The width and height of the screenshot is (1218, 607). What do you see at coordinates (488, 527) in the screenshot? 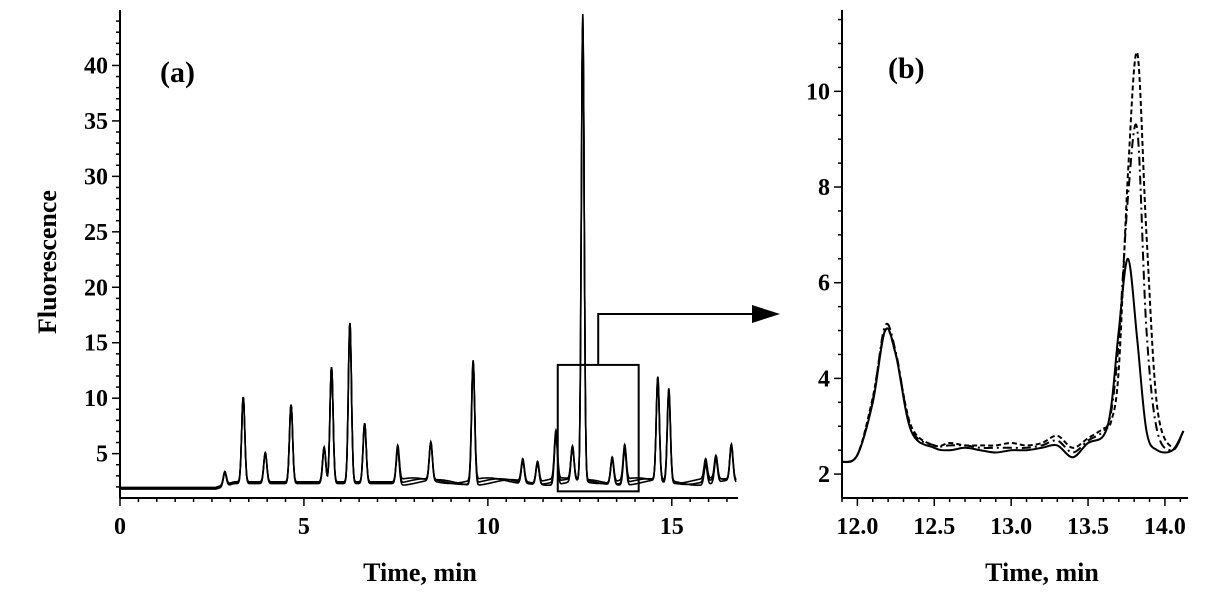
I see `panel-a-x-tick-label: 10` at bounding box center [488, 527].